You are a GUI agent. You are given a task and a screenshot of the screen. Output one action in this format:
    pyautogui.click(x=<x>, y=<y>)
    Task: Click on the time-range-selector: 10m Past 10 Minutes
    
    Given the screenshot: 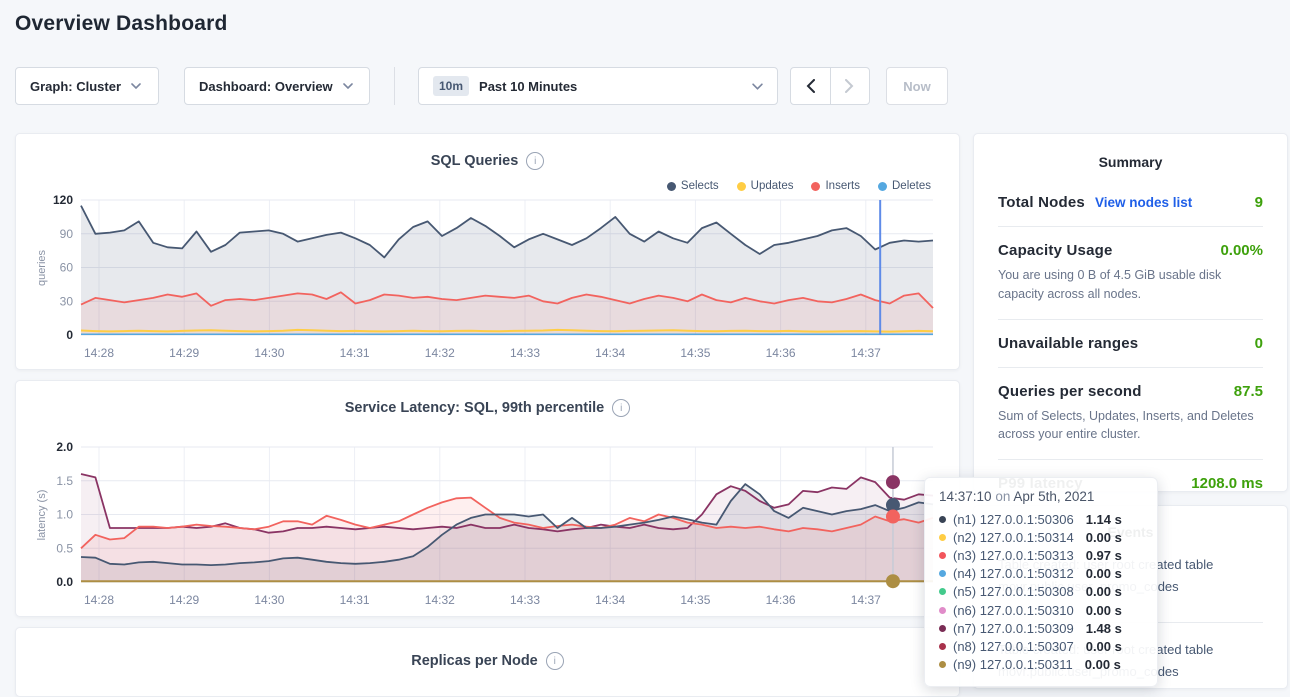 What is the action you would take?
    pyautogui.click(x=598, y=86)
    